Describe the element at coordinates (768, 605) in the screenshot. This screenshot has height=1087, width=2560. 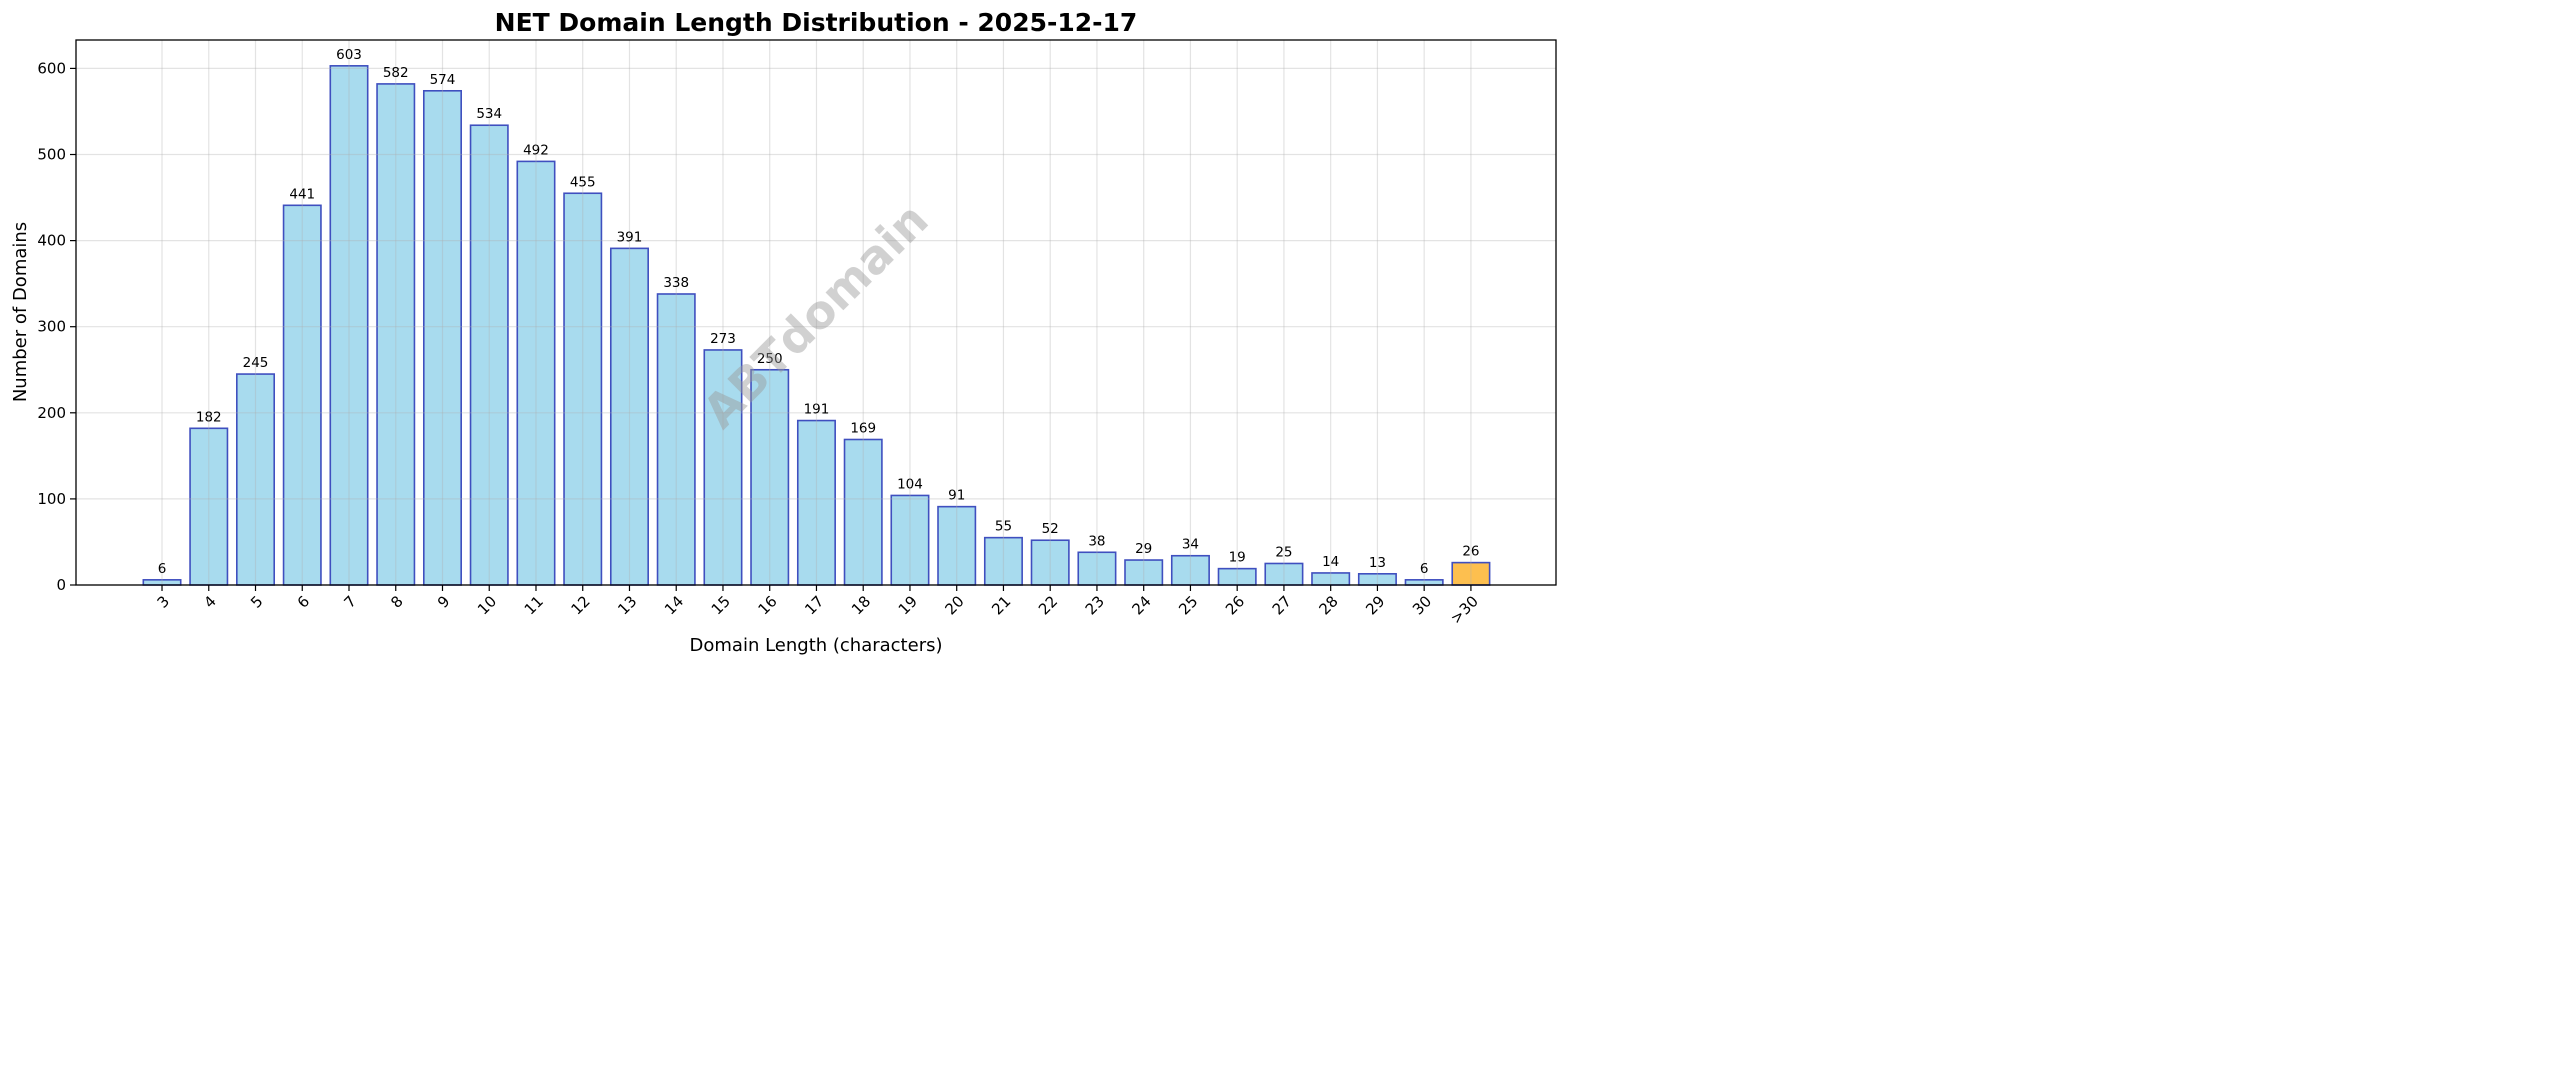
I see `x-tick-label: 16` at that location.